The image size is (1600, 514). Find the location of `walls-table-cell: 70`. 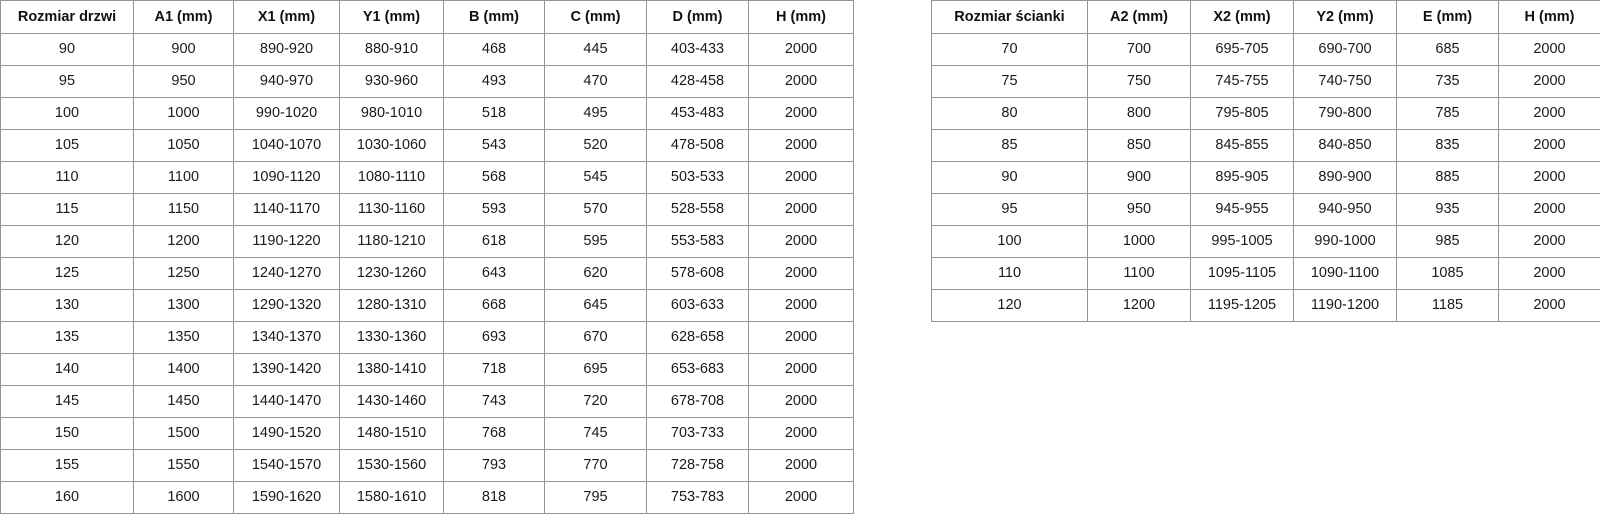

walls-table-cell: 70 is located at coordinates (1009, 49).